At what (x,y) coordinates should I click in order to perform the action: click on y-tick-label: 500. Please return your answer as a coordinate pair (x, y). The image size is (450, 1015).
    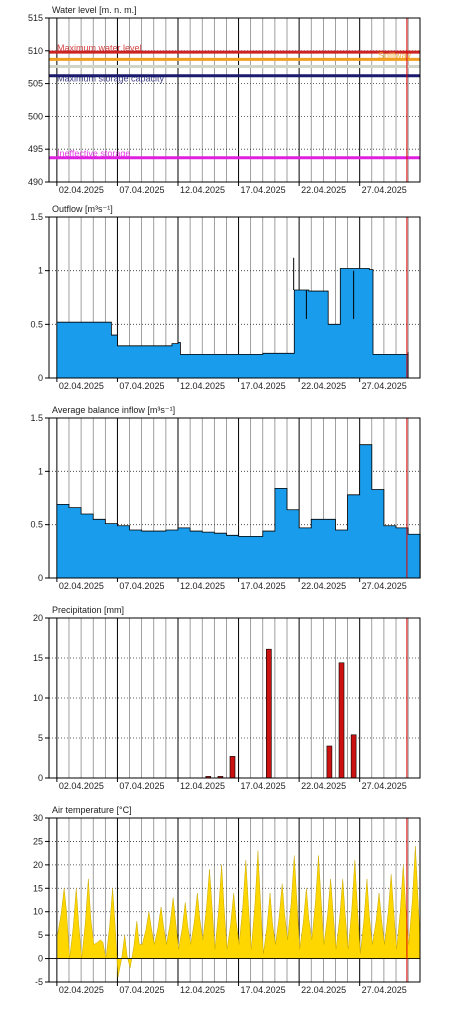
    Looking at the image, I should click on (35, 116).